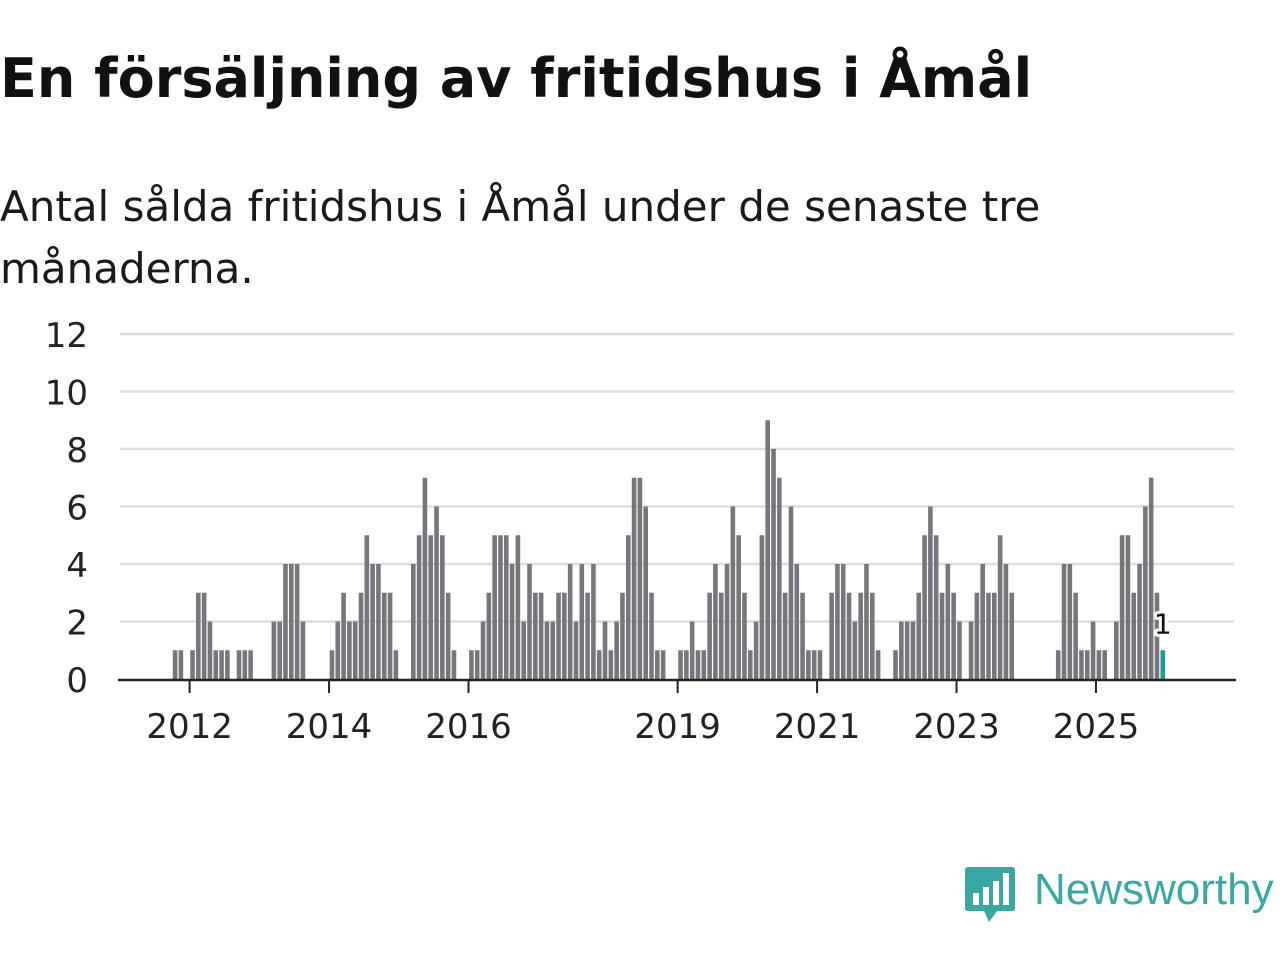  I want to click on x-axis-ticks: 2012 2014 2016 2019 2021 2023 2025, so click(642, 713).